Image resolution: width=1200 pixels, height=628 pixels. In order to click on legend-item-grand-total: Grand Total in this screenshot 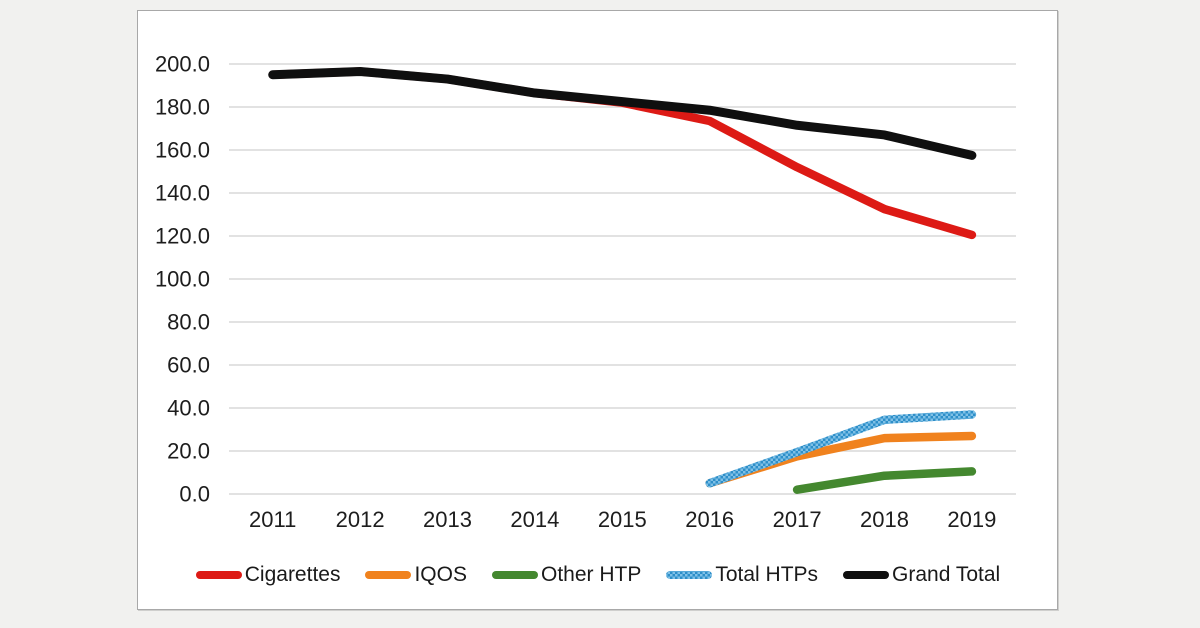, I will do `click(921, 575)`.